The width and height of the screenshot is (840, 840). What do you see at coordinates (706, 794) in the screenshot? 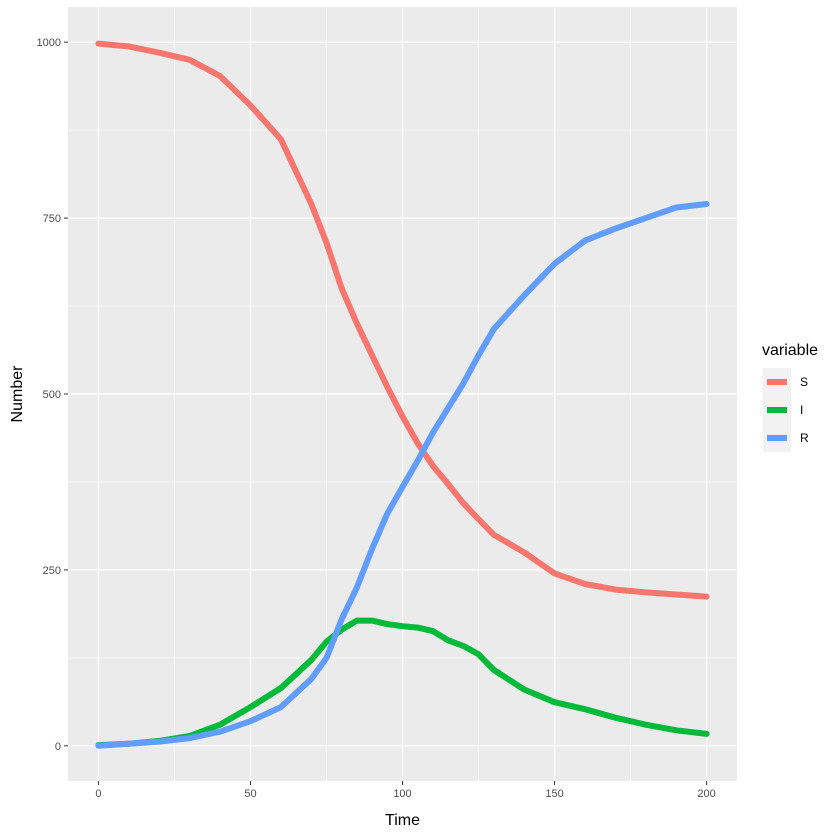
I see `x-tick-label: 200` at bounding box center [706, 794].